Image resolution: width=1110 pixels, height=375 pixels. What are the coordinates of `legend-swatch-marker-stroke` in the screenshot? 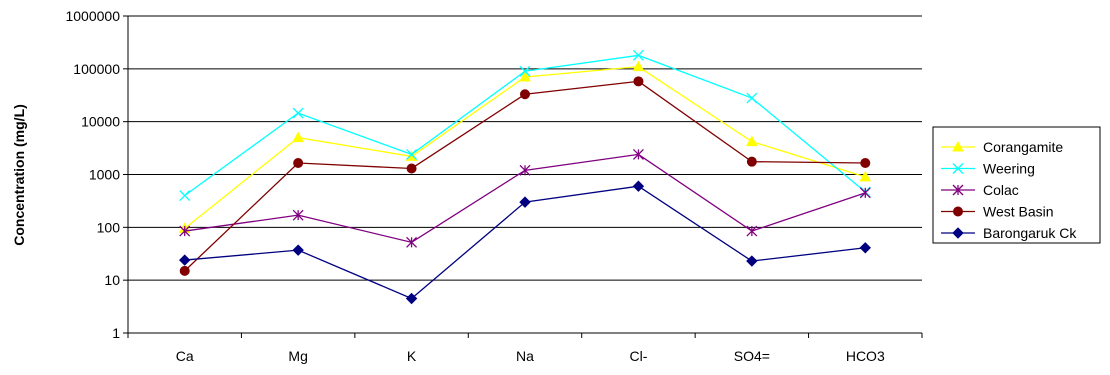 It's located at (958, 168).